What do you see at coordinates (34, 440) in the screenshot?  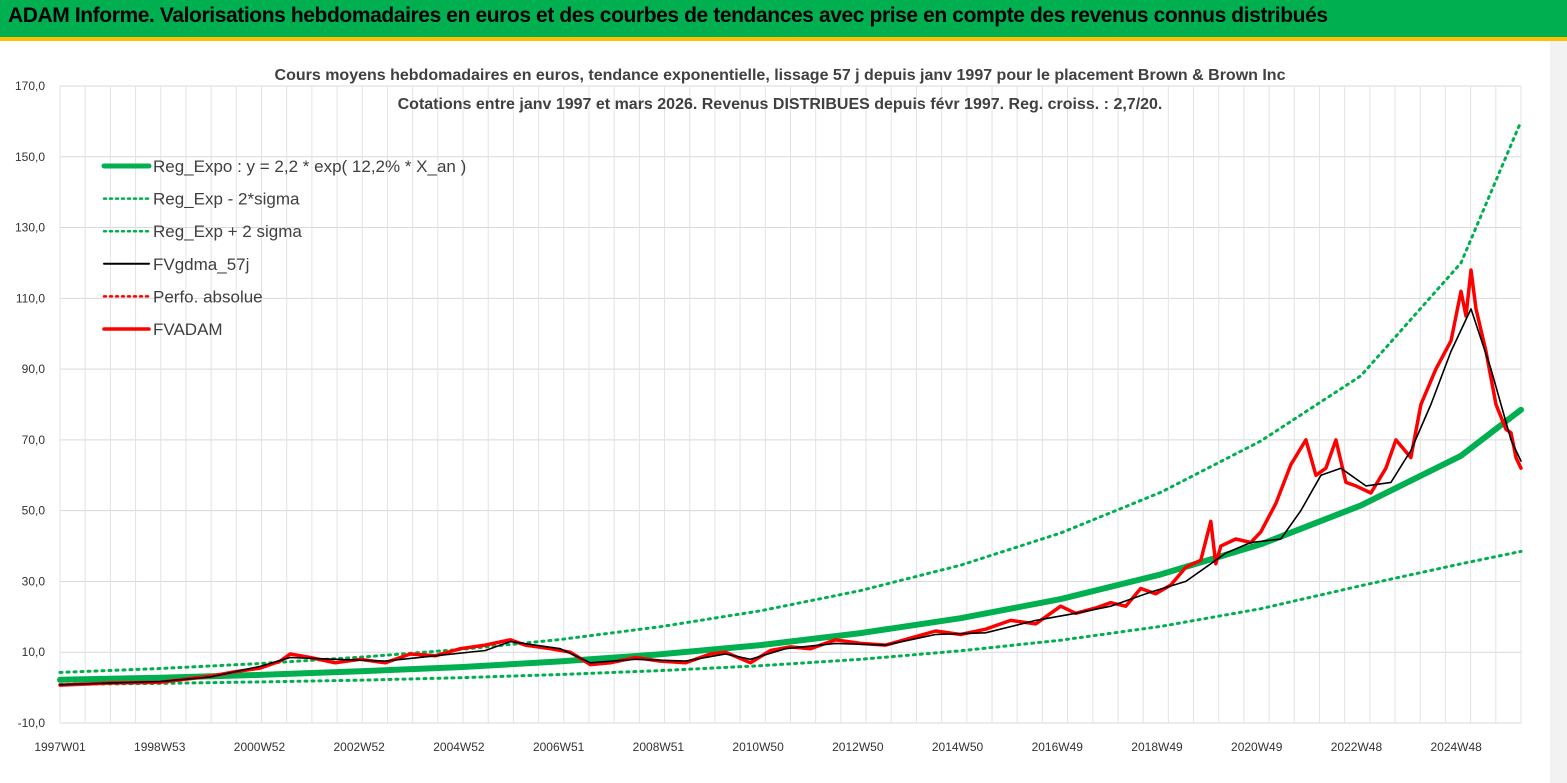 I see `y-tick-label: 70,0` at bounding box center [34, 440].